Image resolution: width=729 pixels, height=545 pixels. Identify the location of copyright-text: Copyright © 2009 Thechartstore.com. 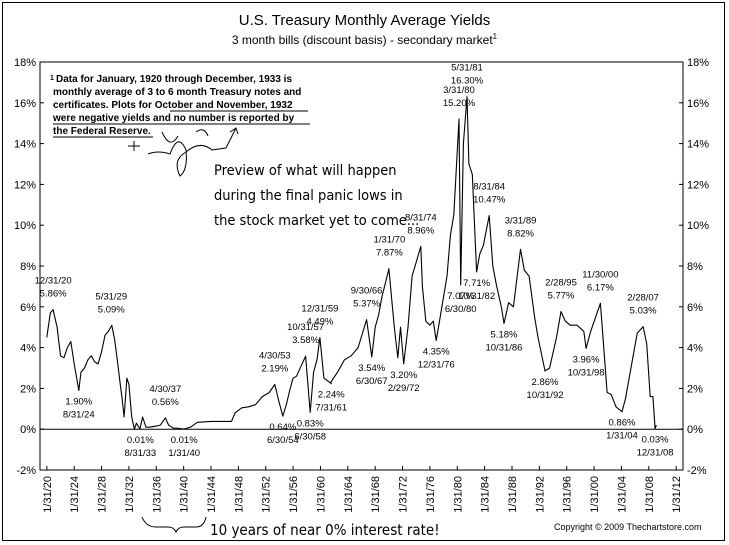
(628, 527).